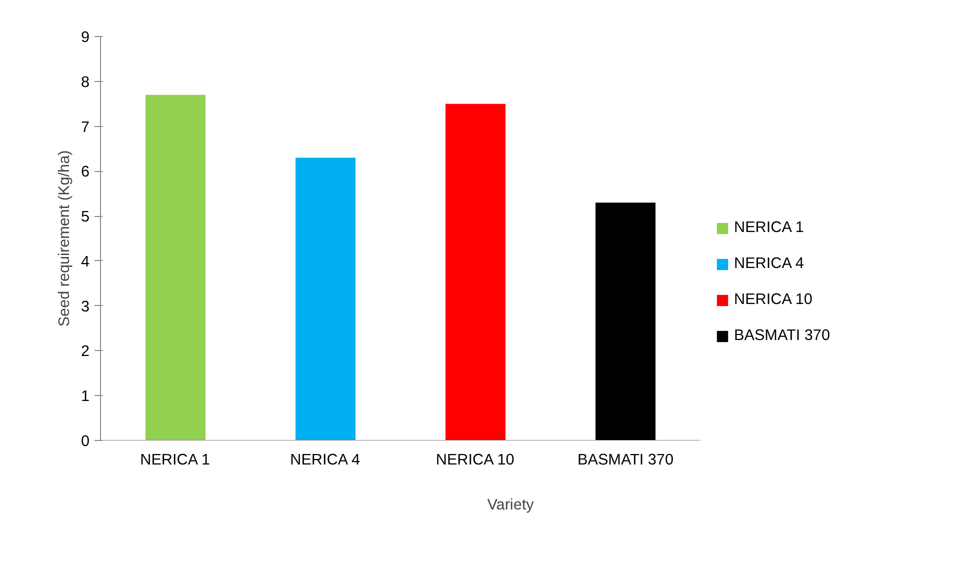 This screenshot has width=959, height=579. Describe the element at coordinates (769, 228) in the screenshot. I see `legend-label: NERICA 1` at that location.